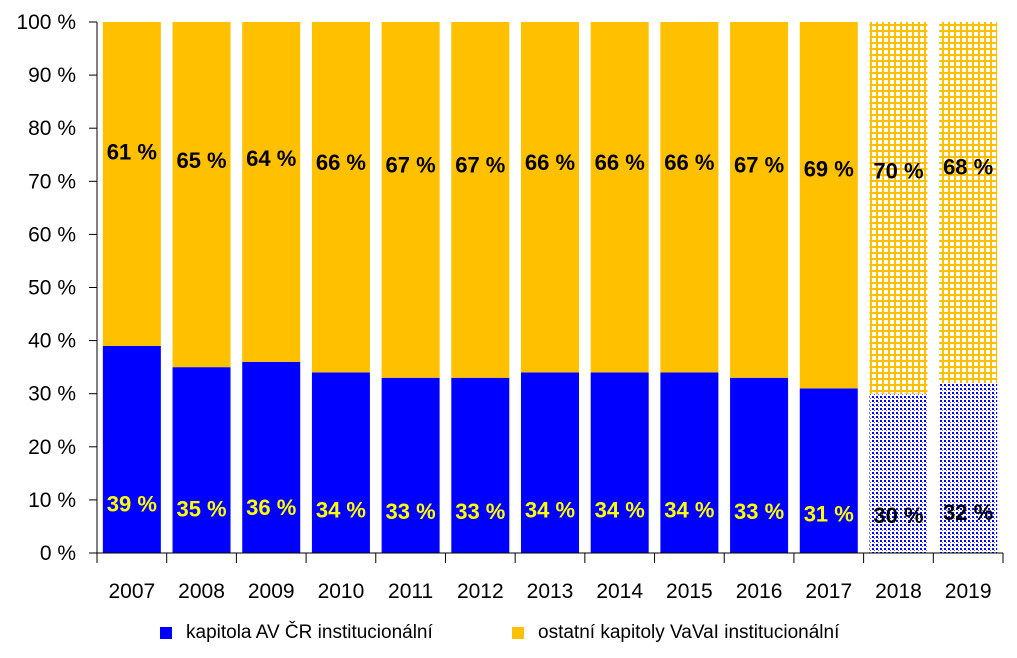 The height and width of the screenshot is (658, 1017). I want to click on y-tick-label-50: 50 %, so click(52, 288).